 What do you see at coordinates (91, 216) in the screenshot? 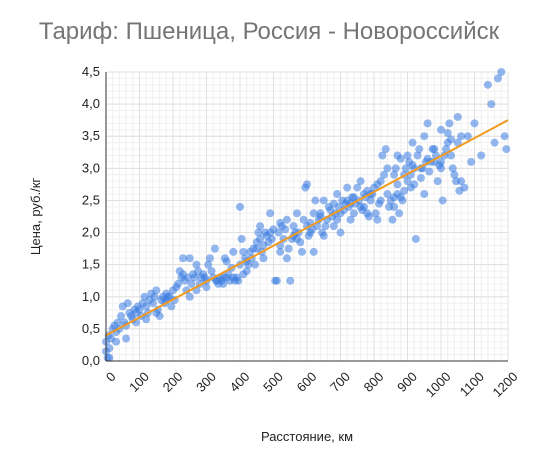
I see `y-axis-ticks: 0,0 0,5 1,0 1,5 2,0 2,5 3,0 3,5 4,0 4,5` at bounding box center [91, 216].